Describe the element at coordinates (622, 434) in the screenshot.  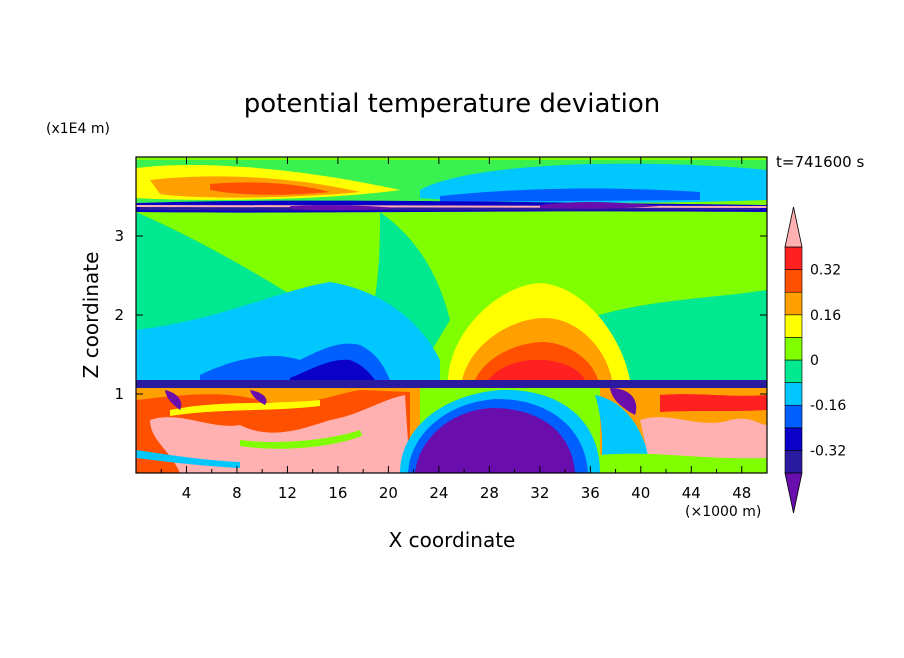
I see `bl-right-cyan` at that location.